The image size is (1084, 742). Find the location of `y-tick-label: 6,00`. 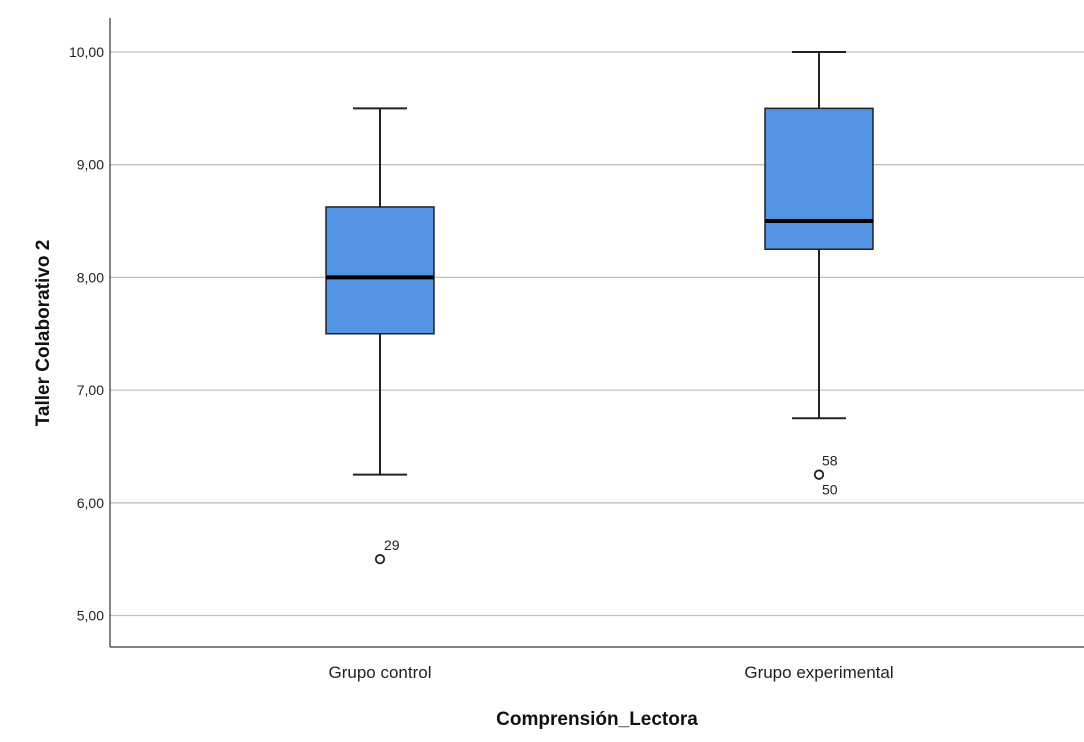

y-tick-label: 6,00 is located at coordinates (90, 503).